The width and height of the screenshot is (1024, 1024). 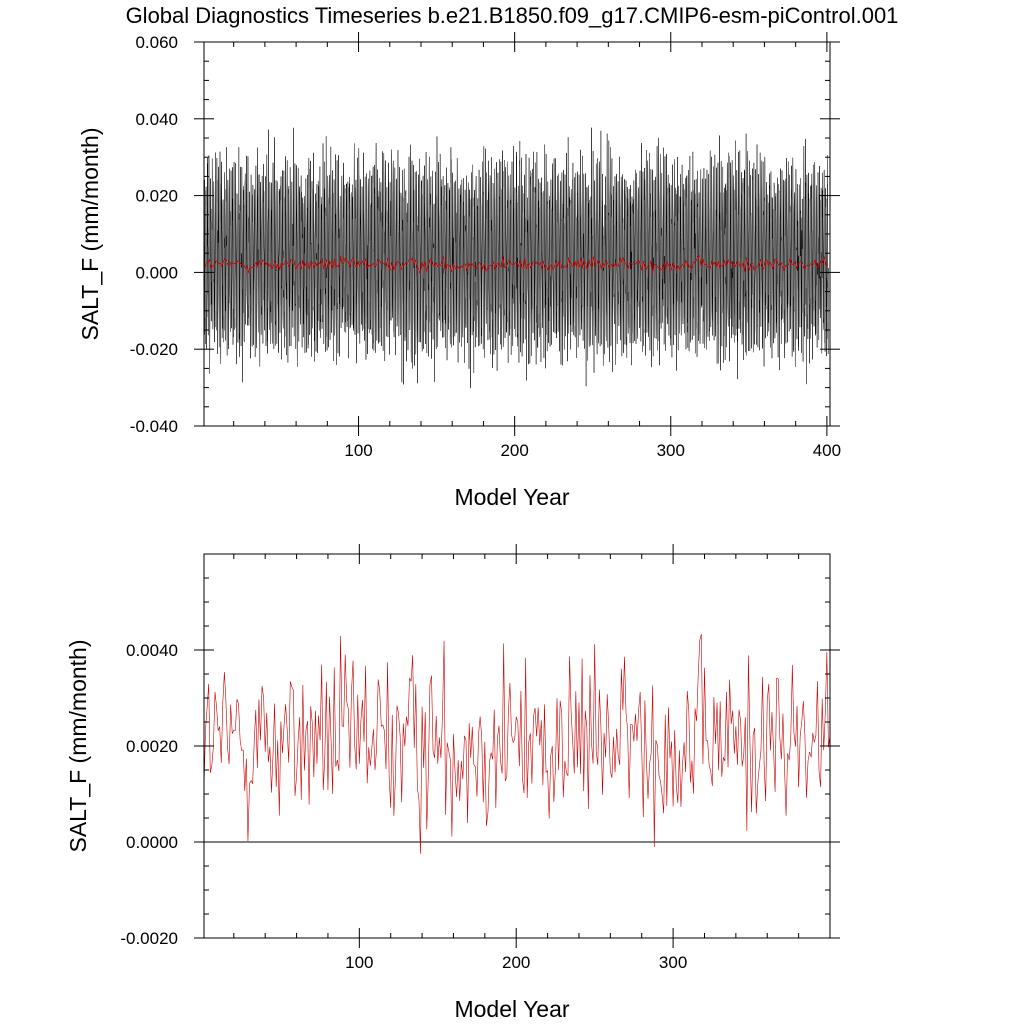 I want to click on bottom-annual-series-line, so click(x=517, y=744).